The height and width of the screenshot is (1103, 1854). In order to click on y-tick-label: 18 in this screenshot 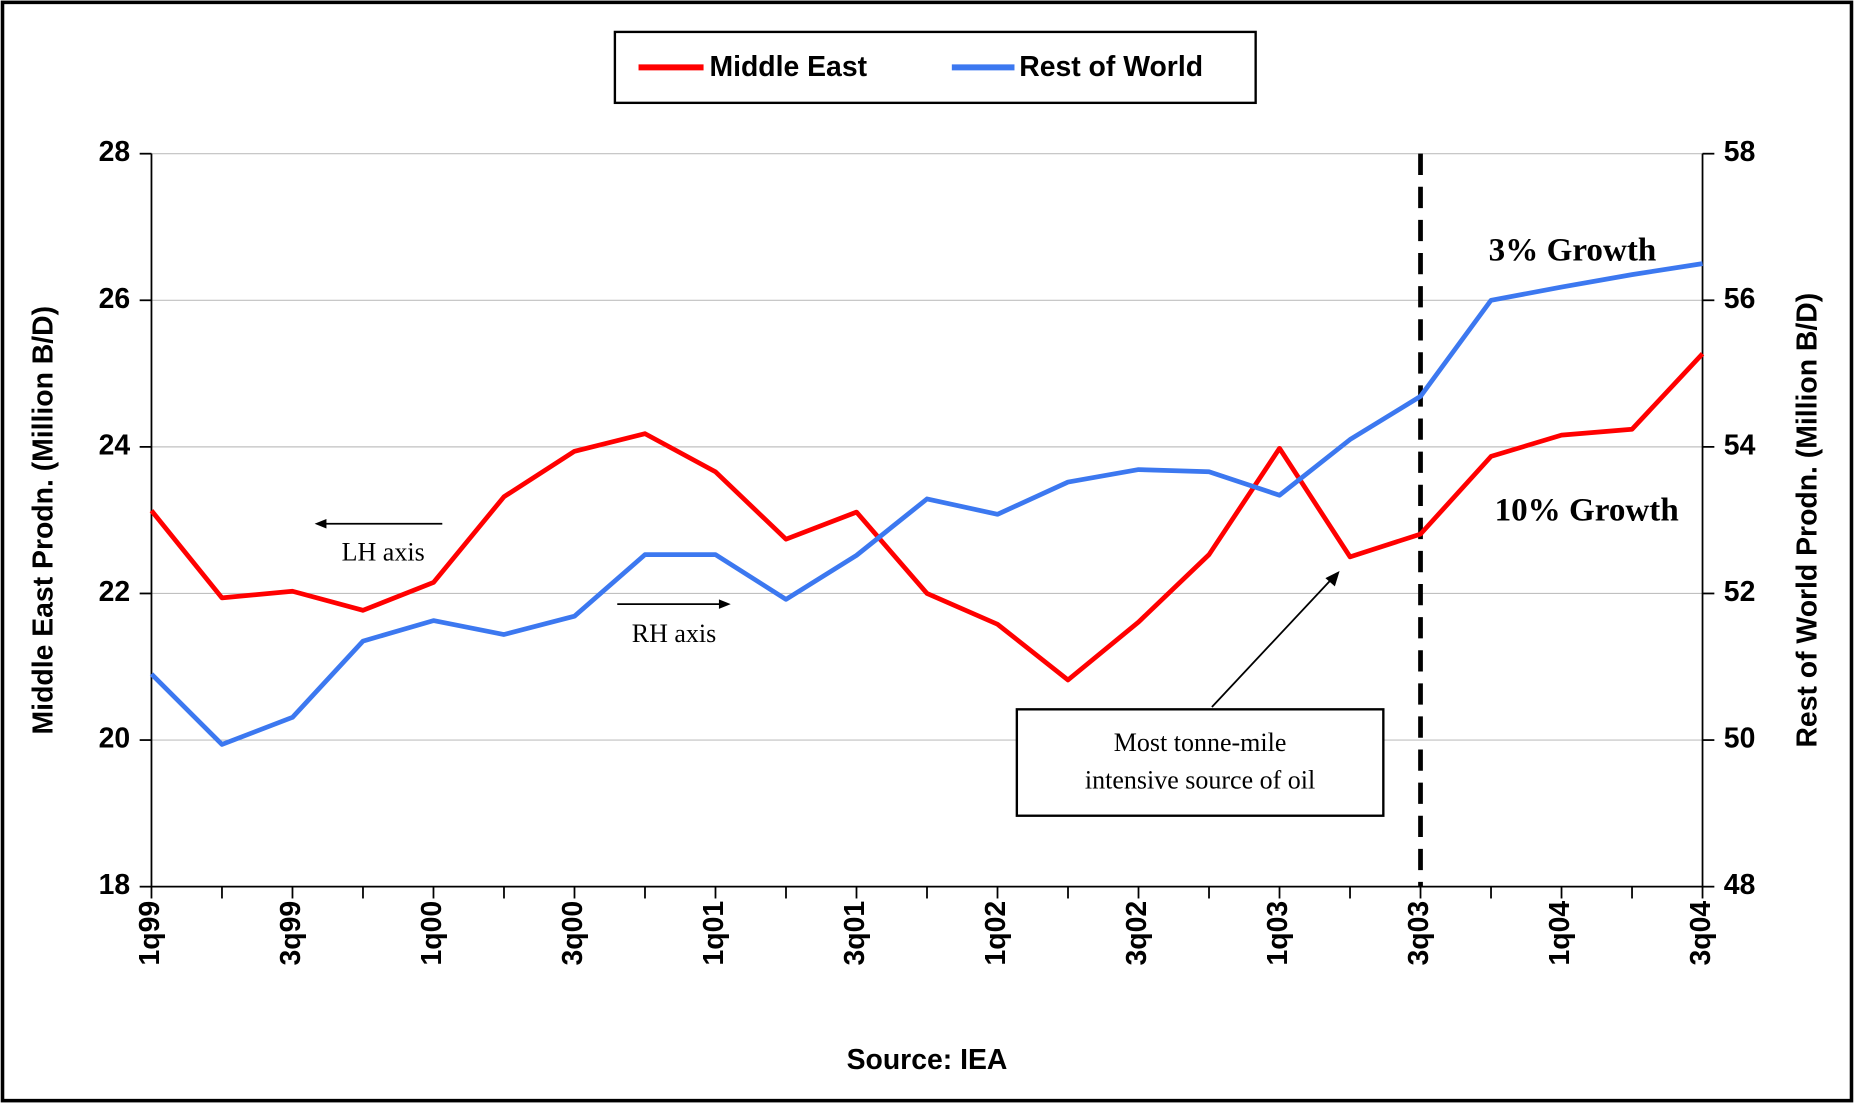, I will do `click(115, 885)`.